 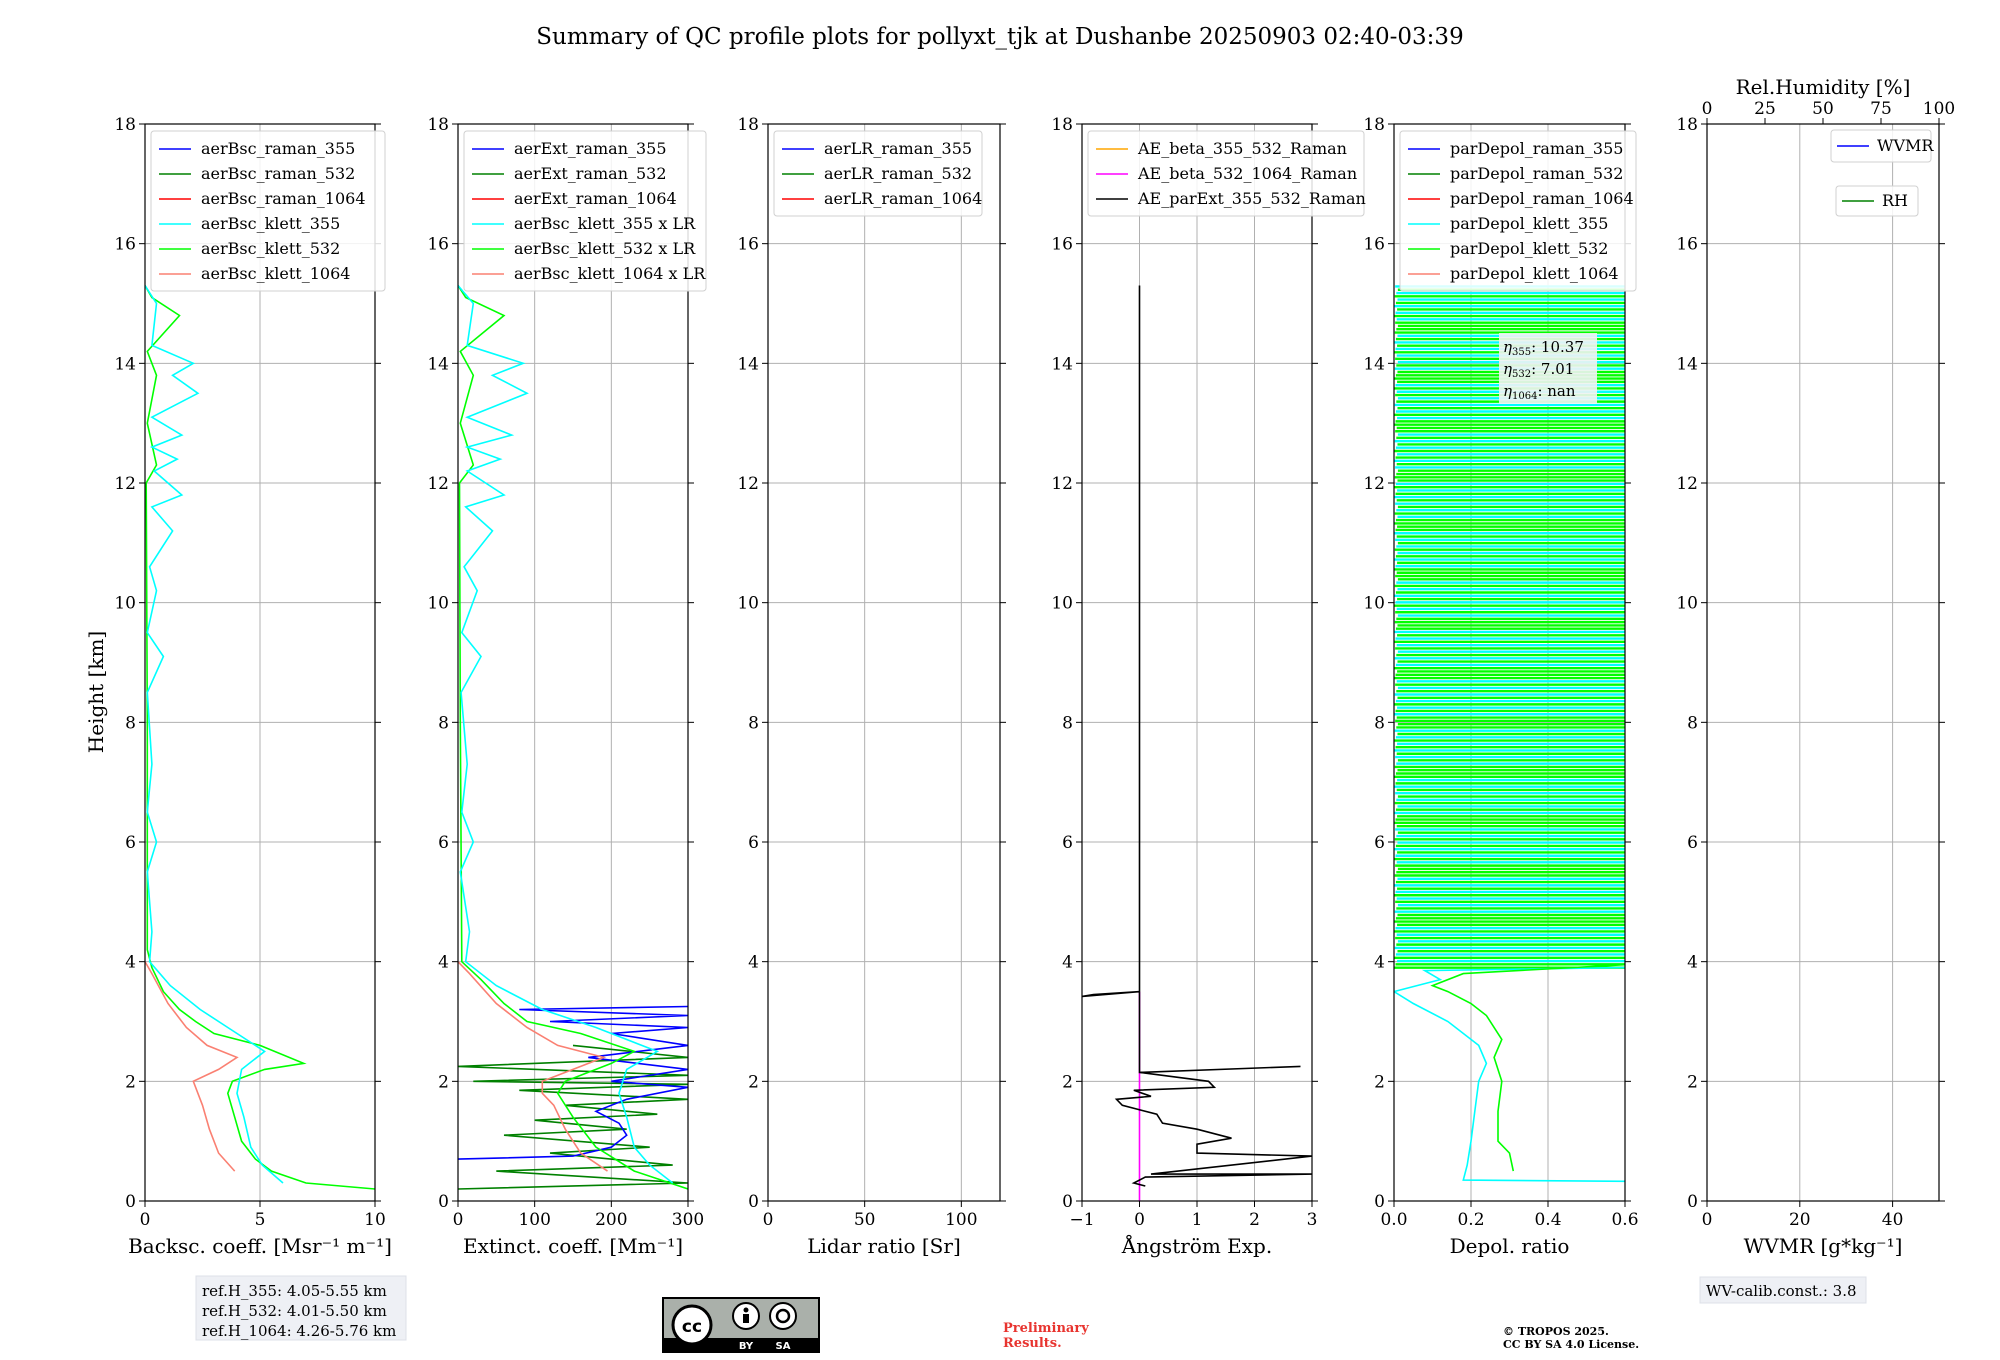 I want to click on legend-label: aerBsc_raman_532, so click(x=278, y=173).